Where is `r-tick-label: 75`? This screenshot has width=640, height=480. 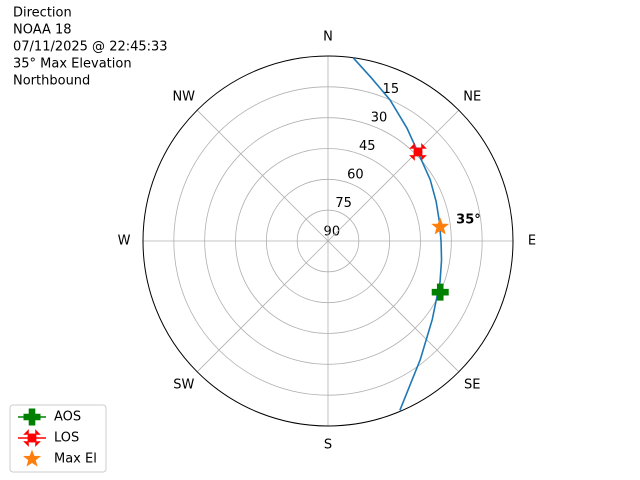
r-tick-label: 75 is located at coordinates (343, 203).